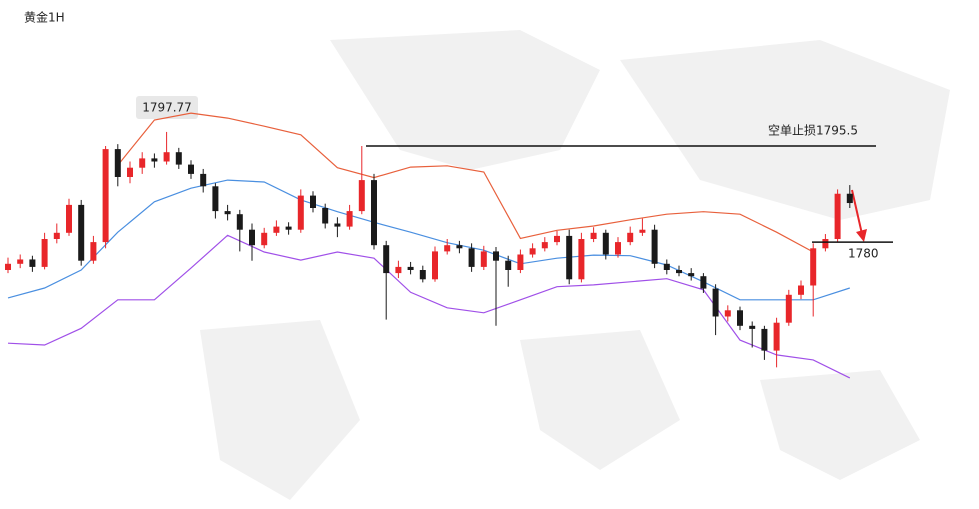  What do you see at coordinates (863, 254) in the screenshot?
I see `level-label: 1780` at bounding box center [863, 254].